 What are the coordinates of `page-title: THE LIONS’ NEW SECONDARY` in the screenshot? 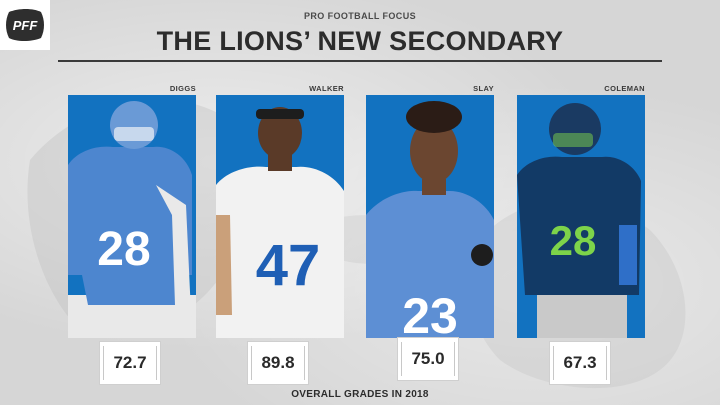 It's located at (360, 41).